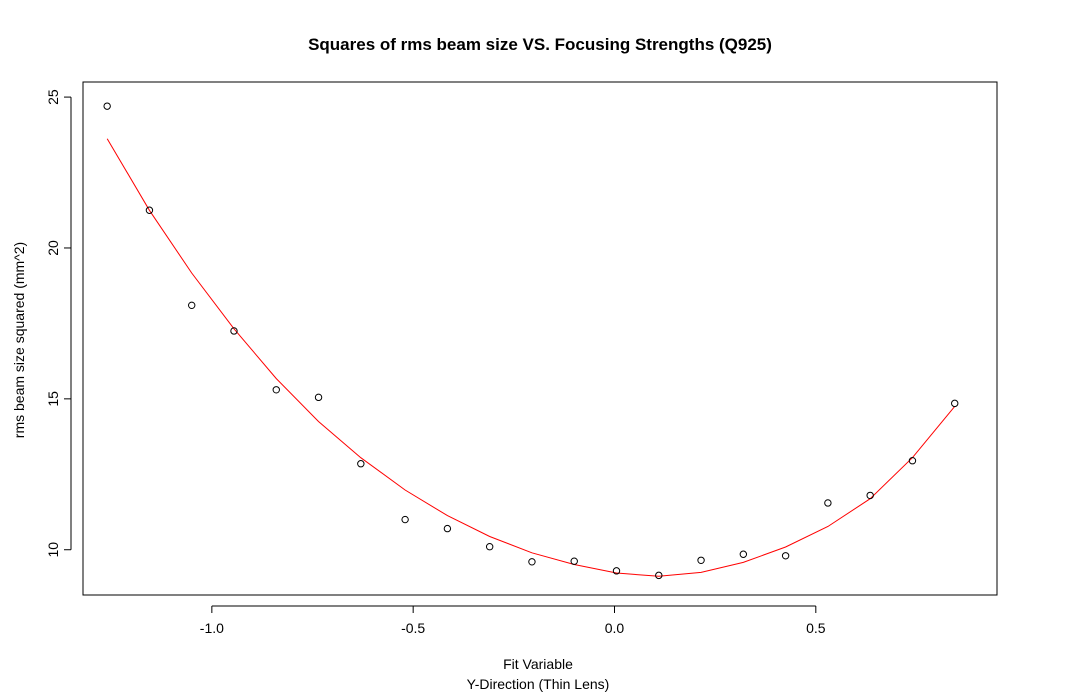  I want to click on y-tick-label: 10, so click(53, 550).